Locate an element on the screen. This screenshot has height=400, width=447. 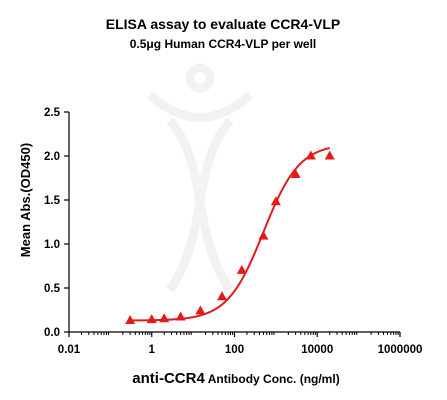
y-tick-label: 0.5 is located at coordinates (52, 289).